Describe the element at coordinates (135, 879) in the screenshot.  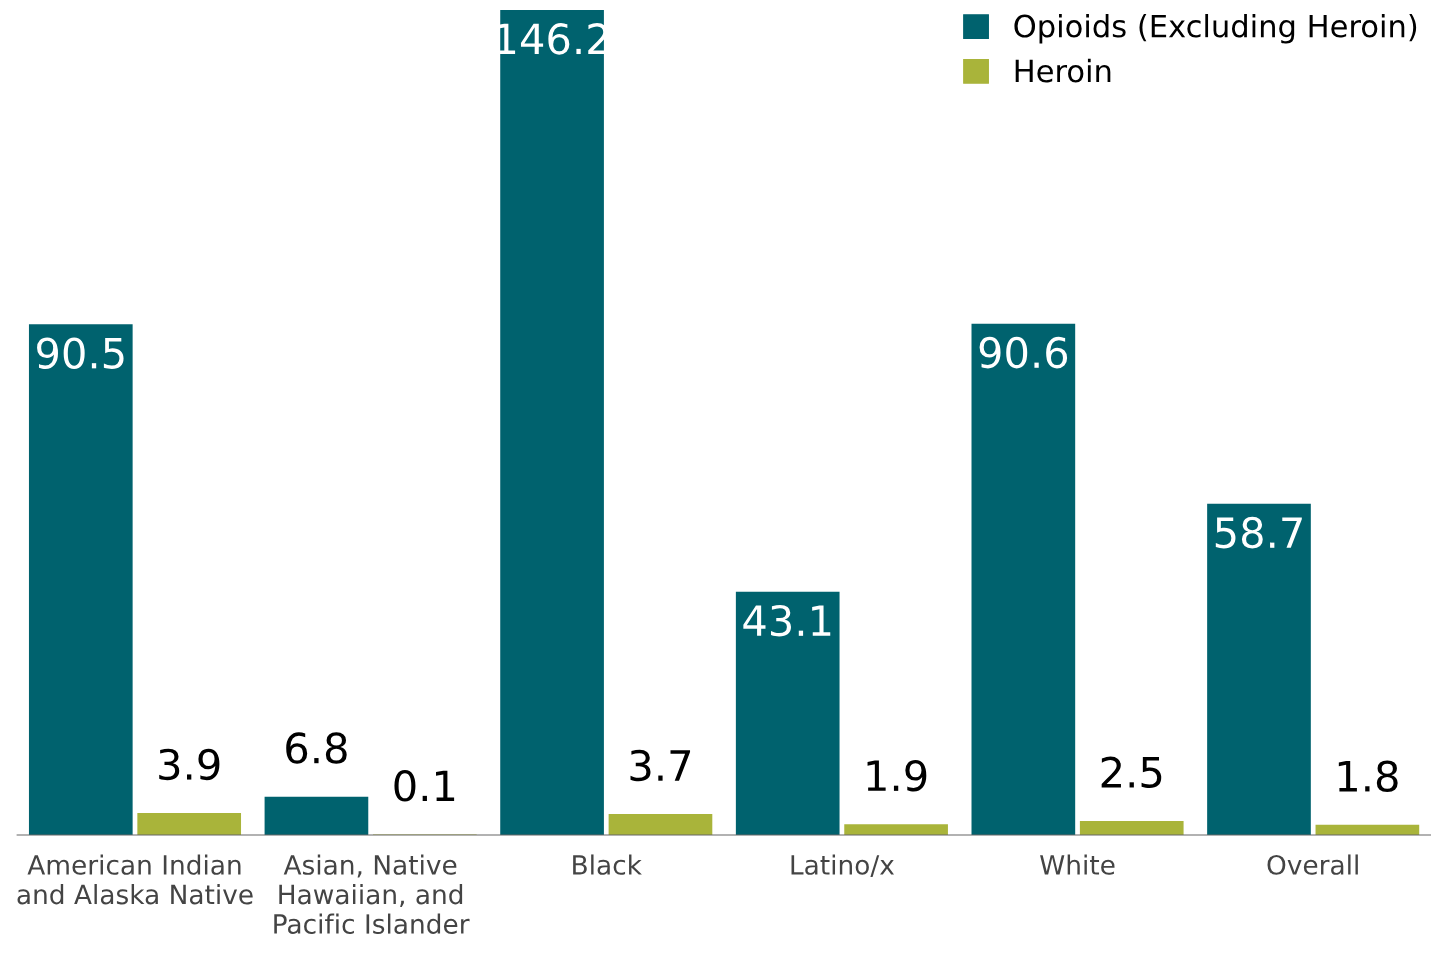
I see `x-tick-label: American Indian and Alaska Native` at that location.